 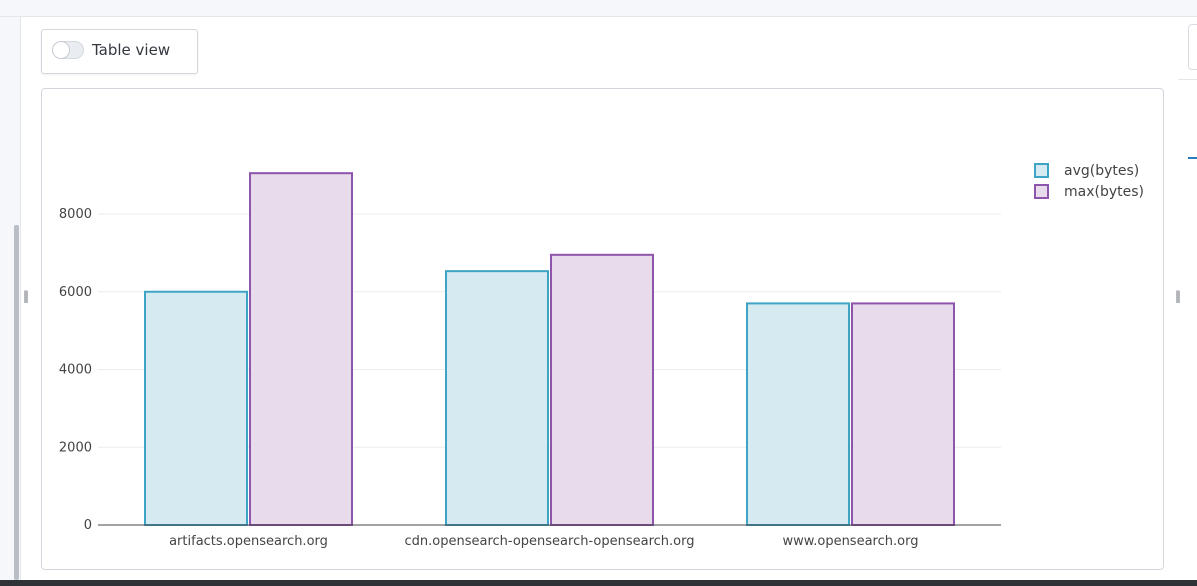 What do you see at coordinates (1192, 158) in the screenshot?
I see `right-panel-tab-indicator` at bounding box center [1192, 158].